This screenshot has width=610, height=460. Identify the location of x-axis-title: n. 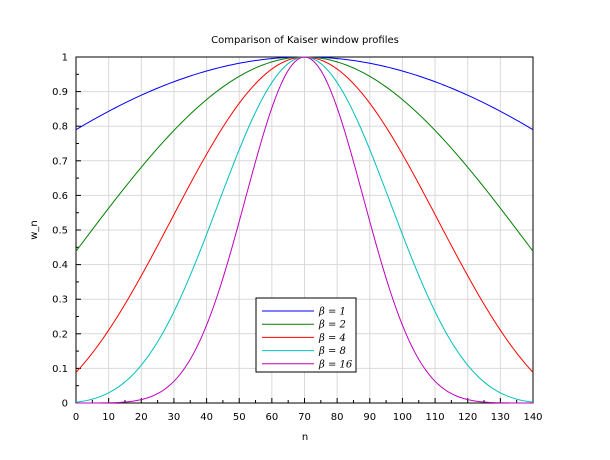
(305, 437).